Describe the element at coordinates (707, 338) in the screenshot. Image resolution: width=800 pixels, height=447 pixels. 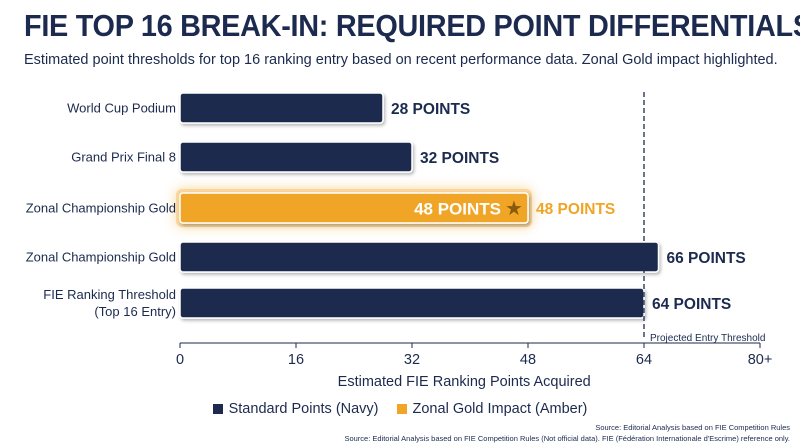
I see `reference-line-label: Projected Entry Threshold` at that location.